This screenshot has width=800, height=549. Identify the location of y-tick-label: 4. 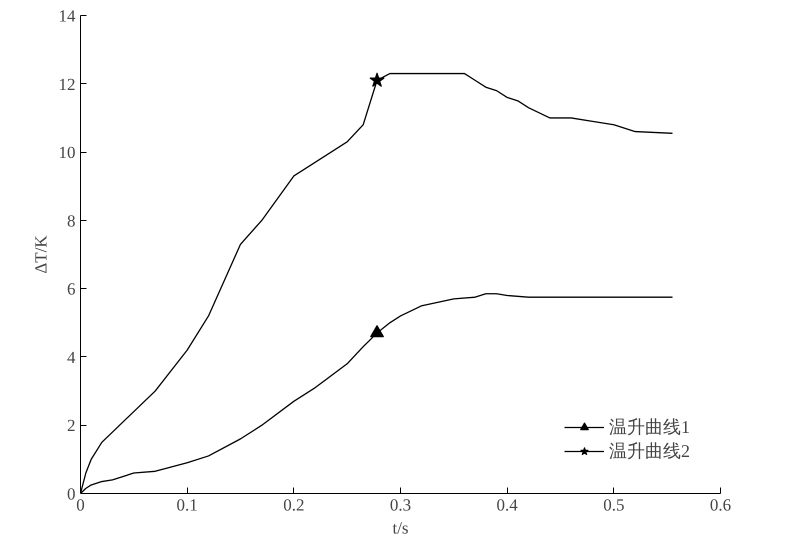
(71, 357).